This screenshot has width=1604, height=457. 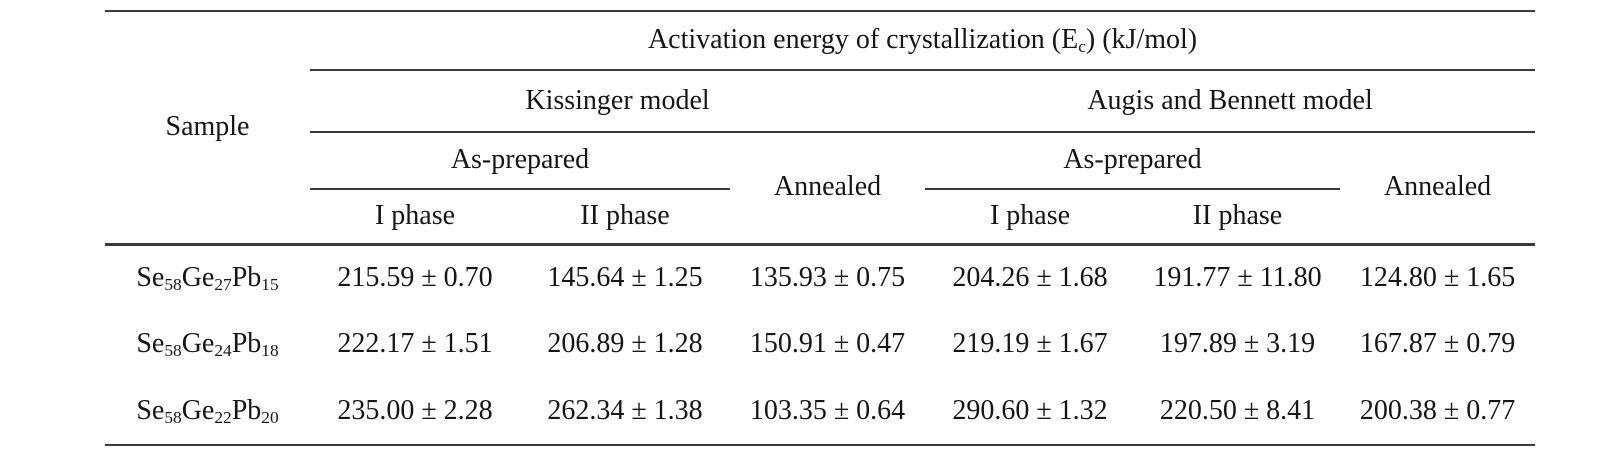 What do you see at coordinates (1030, 277) in the screenshot?
I see `value-cell: 204.26 ± 1.68` at bounding box center [1030, 277].